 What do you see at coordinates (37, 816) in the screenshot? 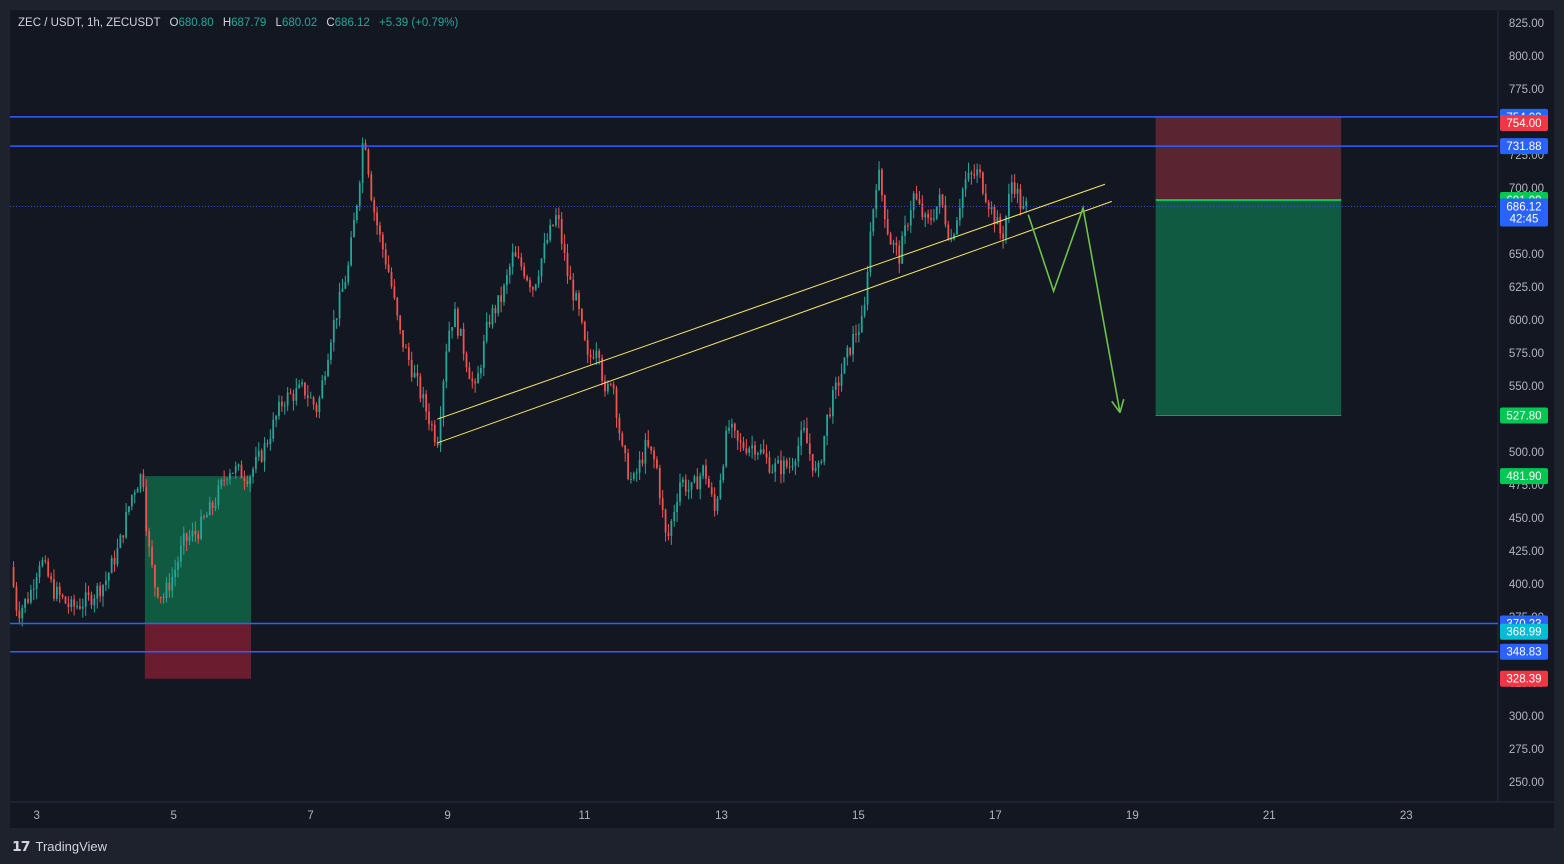
I see `x-tick-label: 3` at bounding box center [37, 816].